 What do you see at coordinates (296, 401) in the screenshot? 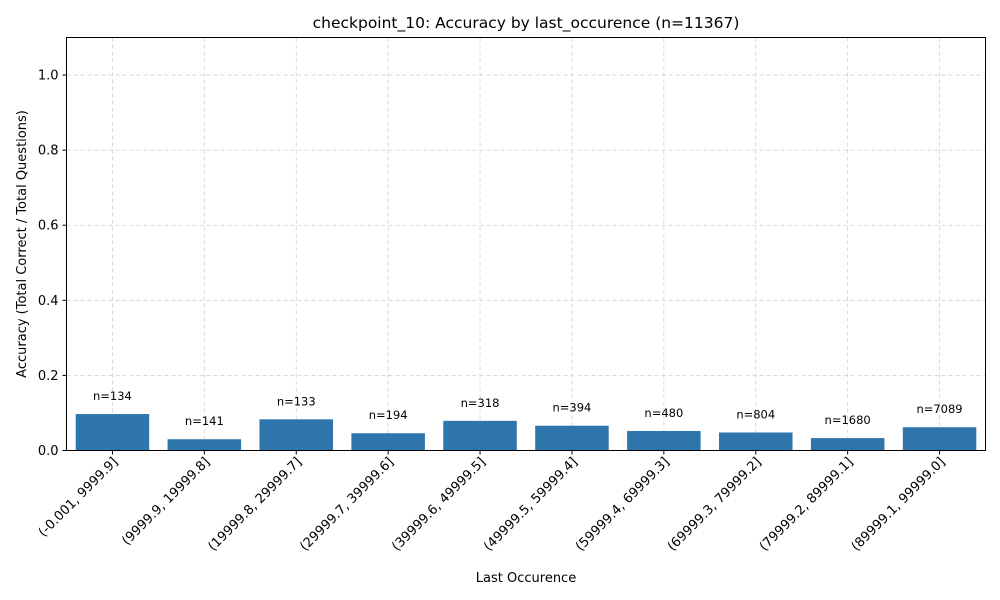
I see `bar-count-label: n=133` at bounding box center [296, 401].